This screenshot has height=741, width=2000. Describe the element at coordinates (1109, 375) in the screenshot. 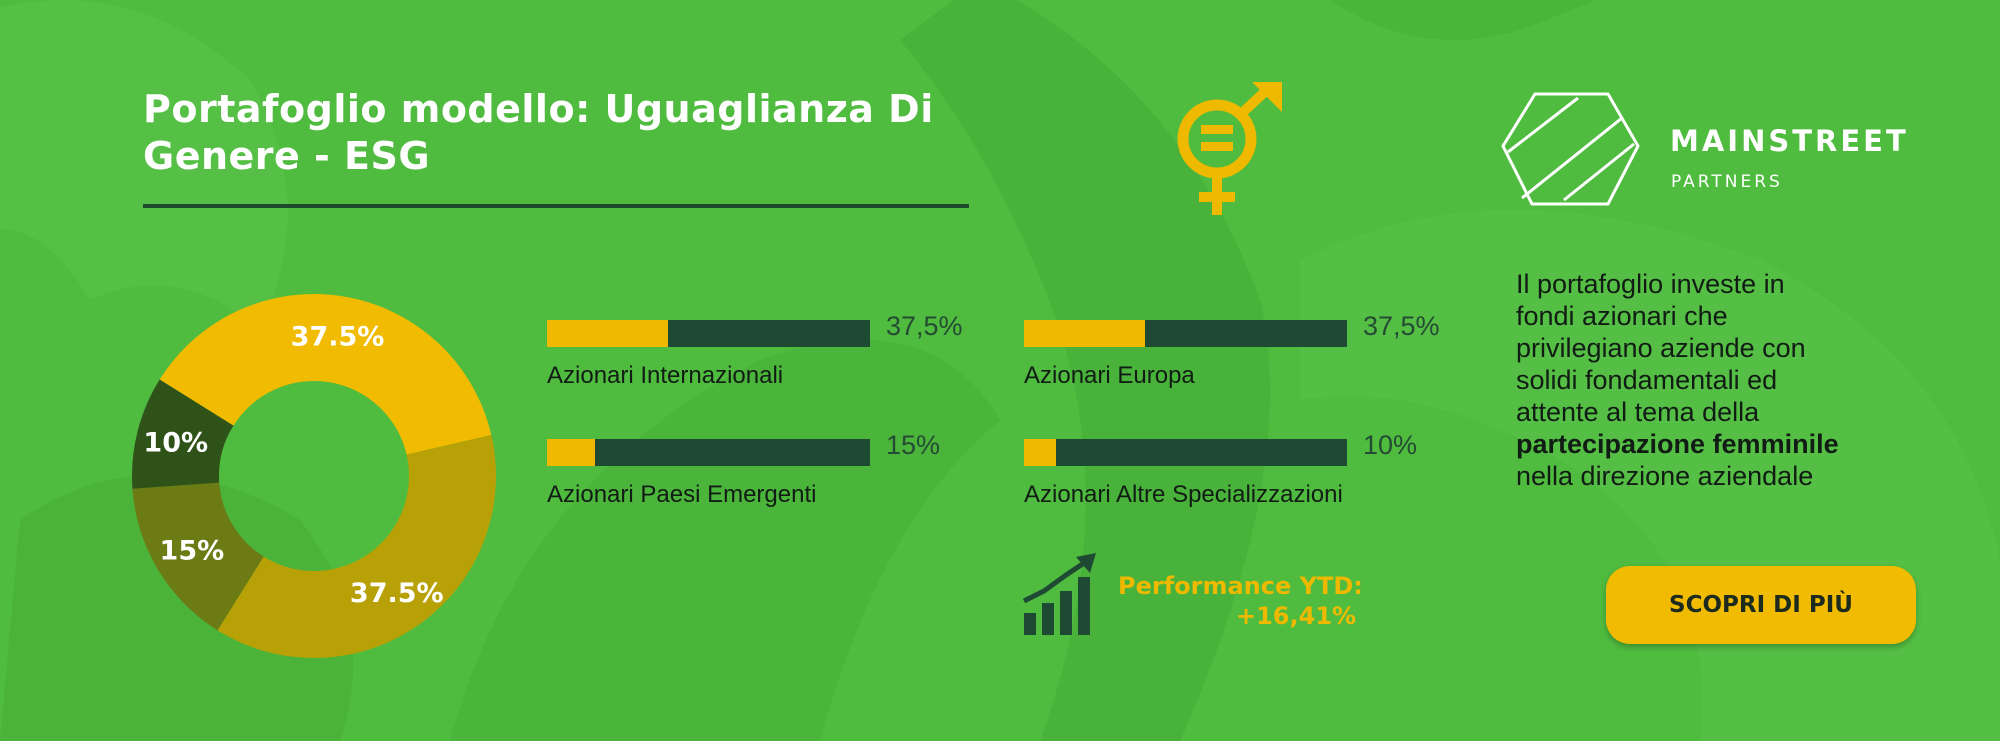

I see `bar-category-label: Azionari Europa` at that location.